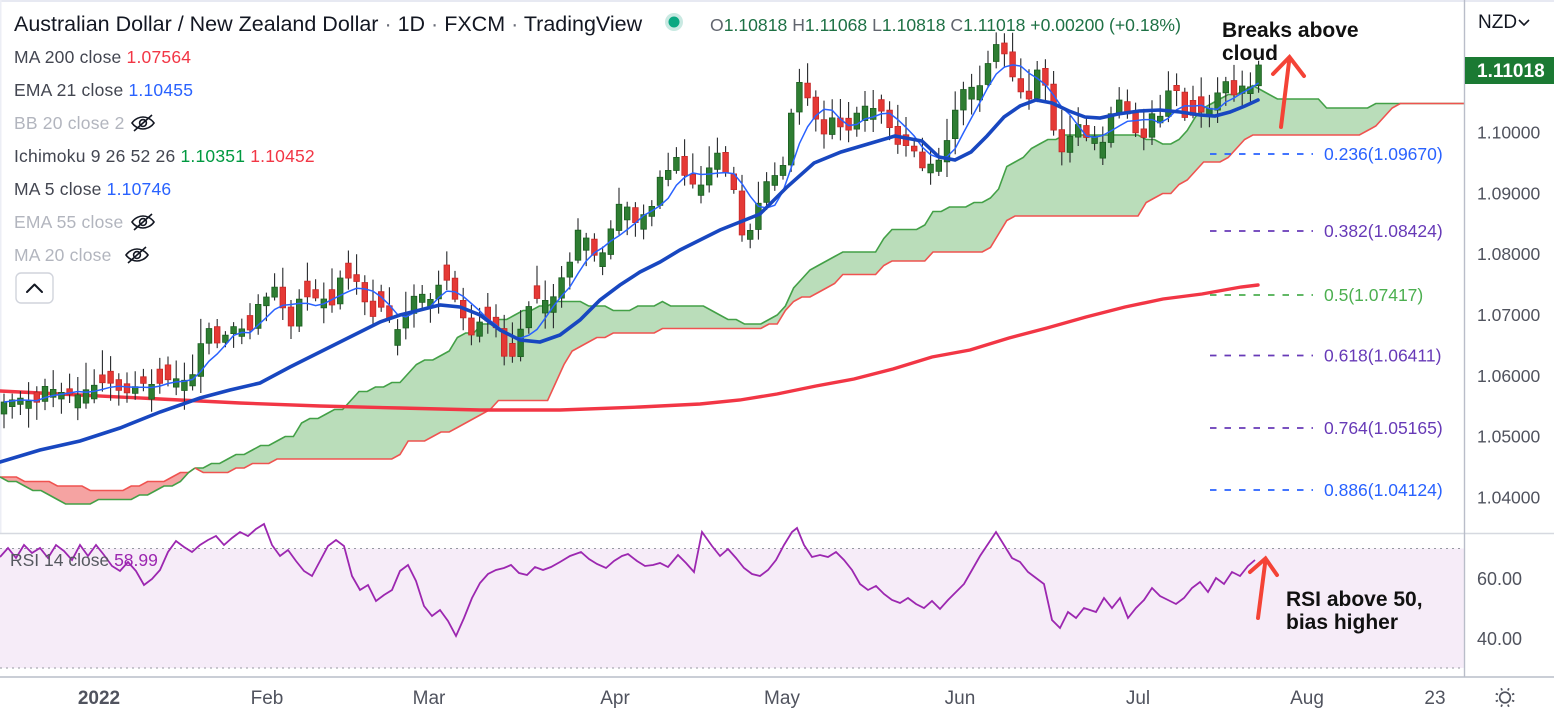 The image size is (1554, 725). Describe the element at coordinates (782, 698) in the screenshot. I see `svg-text: May` at that location.